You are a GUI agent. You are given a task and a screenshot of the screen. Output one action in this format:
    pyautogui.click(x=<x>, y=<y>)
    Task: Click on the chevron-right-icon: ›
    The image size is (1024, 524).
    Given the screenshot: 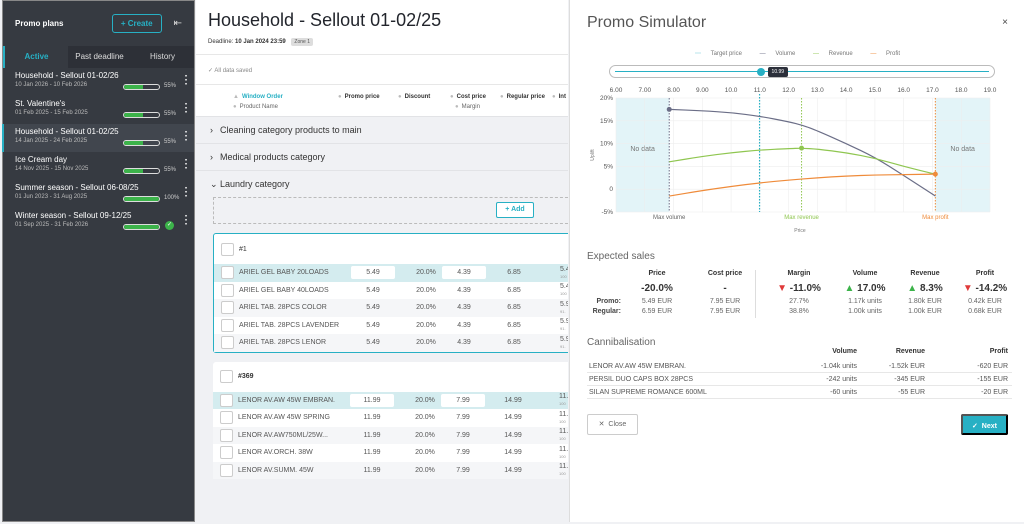 What is the action you would take?
    pyautogui.click(x=211, y=130)
    